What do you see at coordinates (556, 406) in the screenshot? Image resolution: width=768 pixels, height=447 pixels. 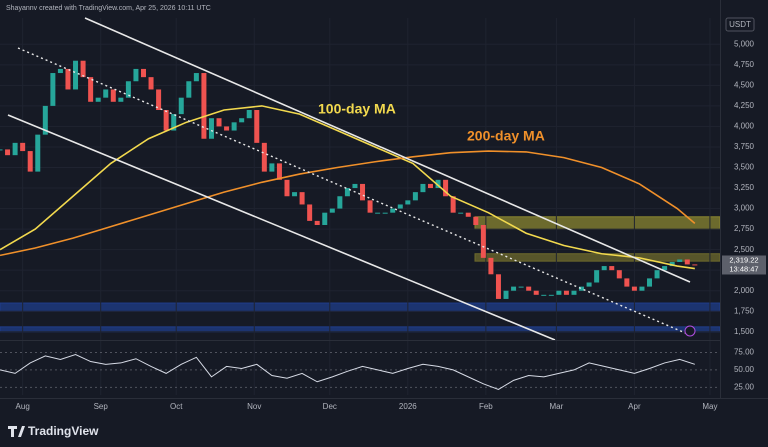 I see `x-tick-label: Mar` at bounding box center [556, 406].